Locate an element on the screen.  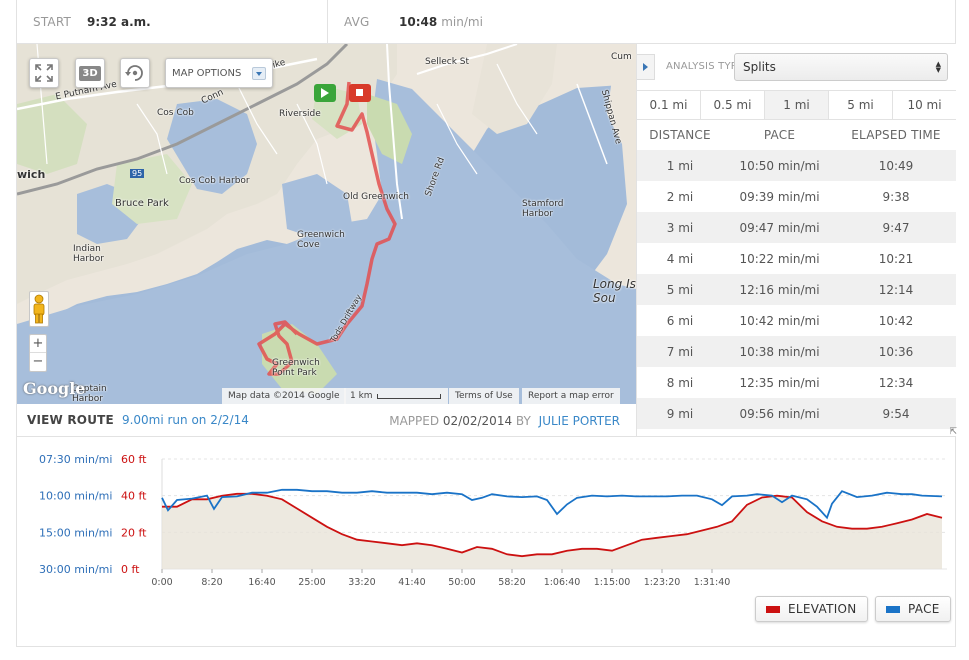
mapped-by-user-link: JULIE PORTER is located at coordinates (579, 421).